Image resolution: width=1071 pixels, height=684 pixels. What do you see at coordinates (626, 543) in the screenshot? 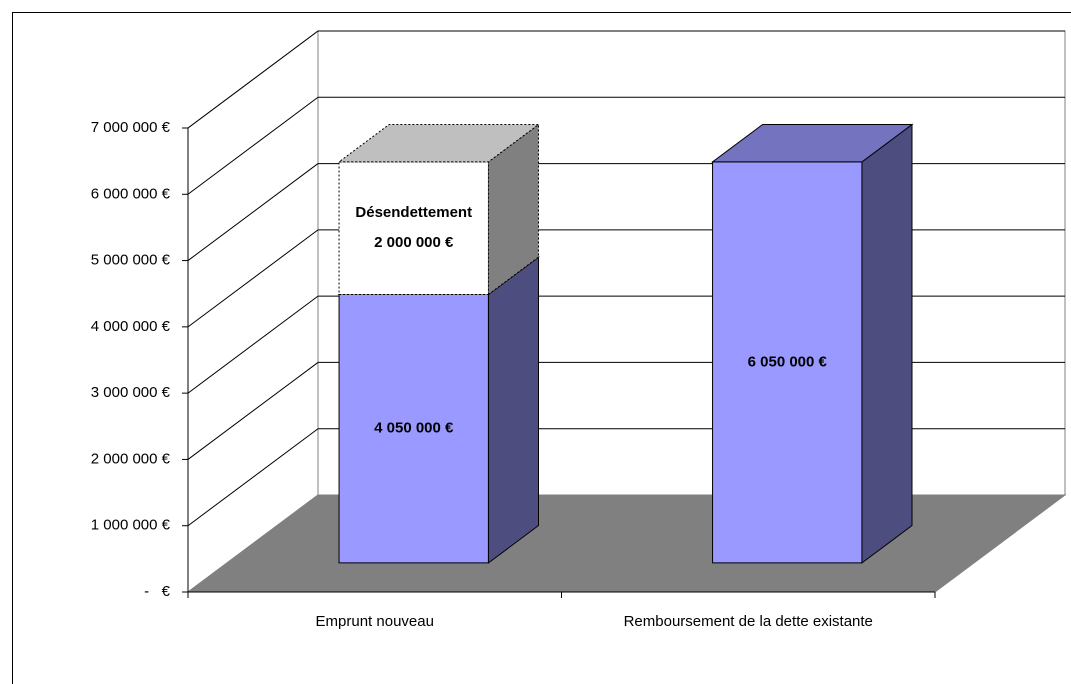
I see `floor` at bounding box center [626, 543].